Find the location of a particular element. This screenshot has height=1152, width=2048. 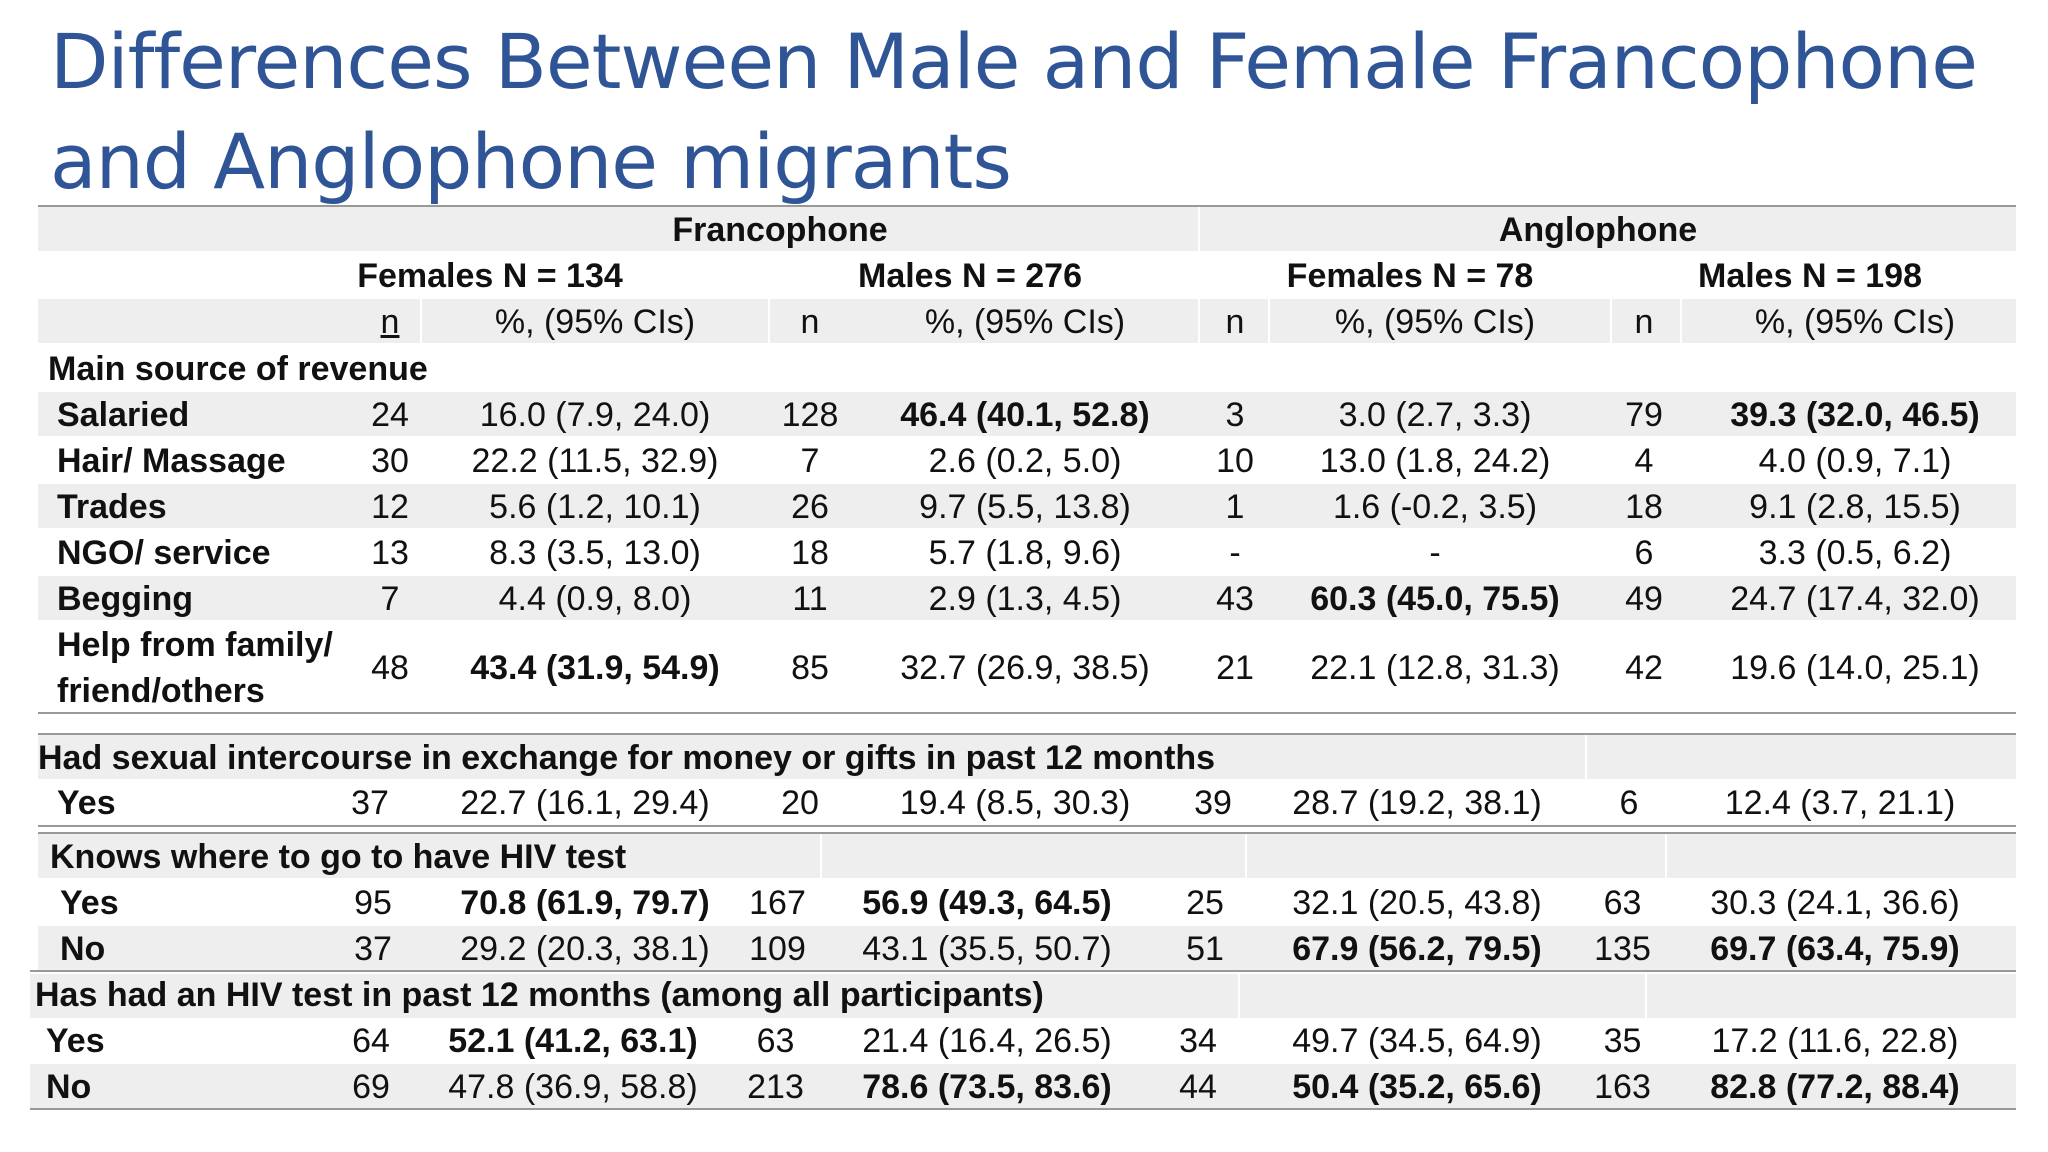

cell-an-female-n: 39 is located at coordinates (1213, 803).